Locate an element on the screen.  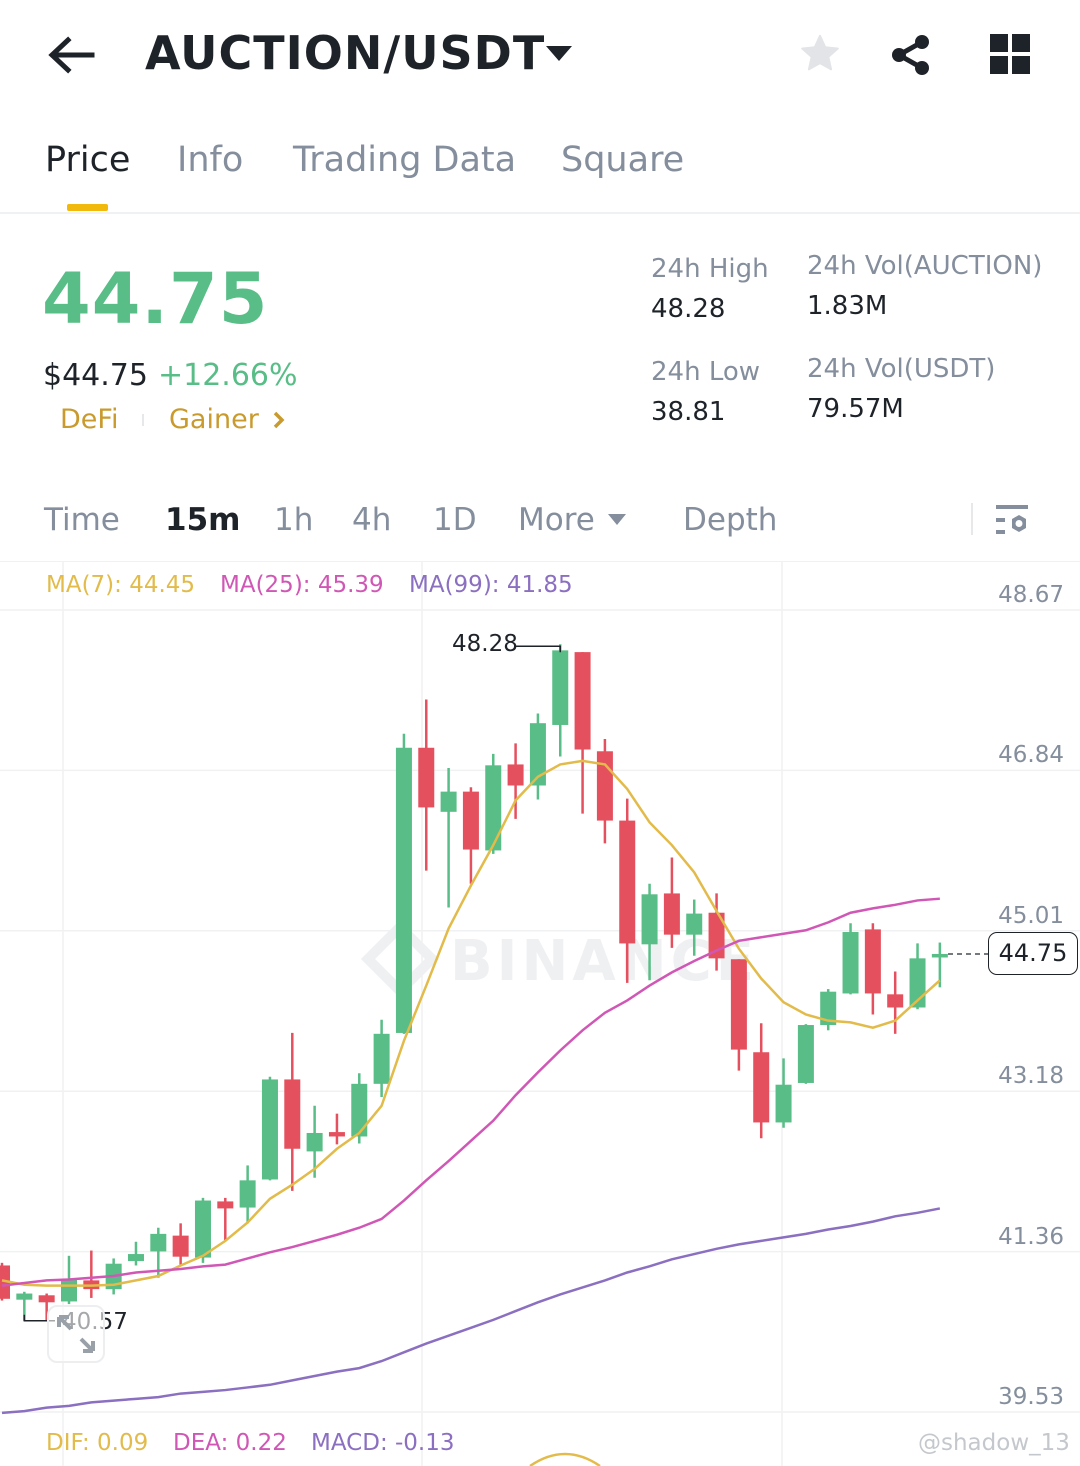
vol-base-value: 1.83M is located at coordinates (847, 306).